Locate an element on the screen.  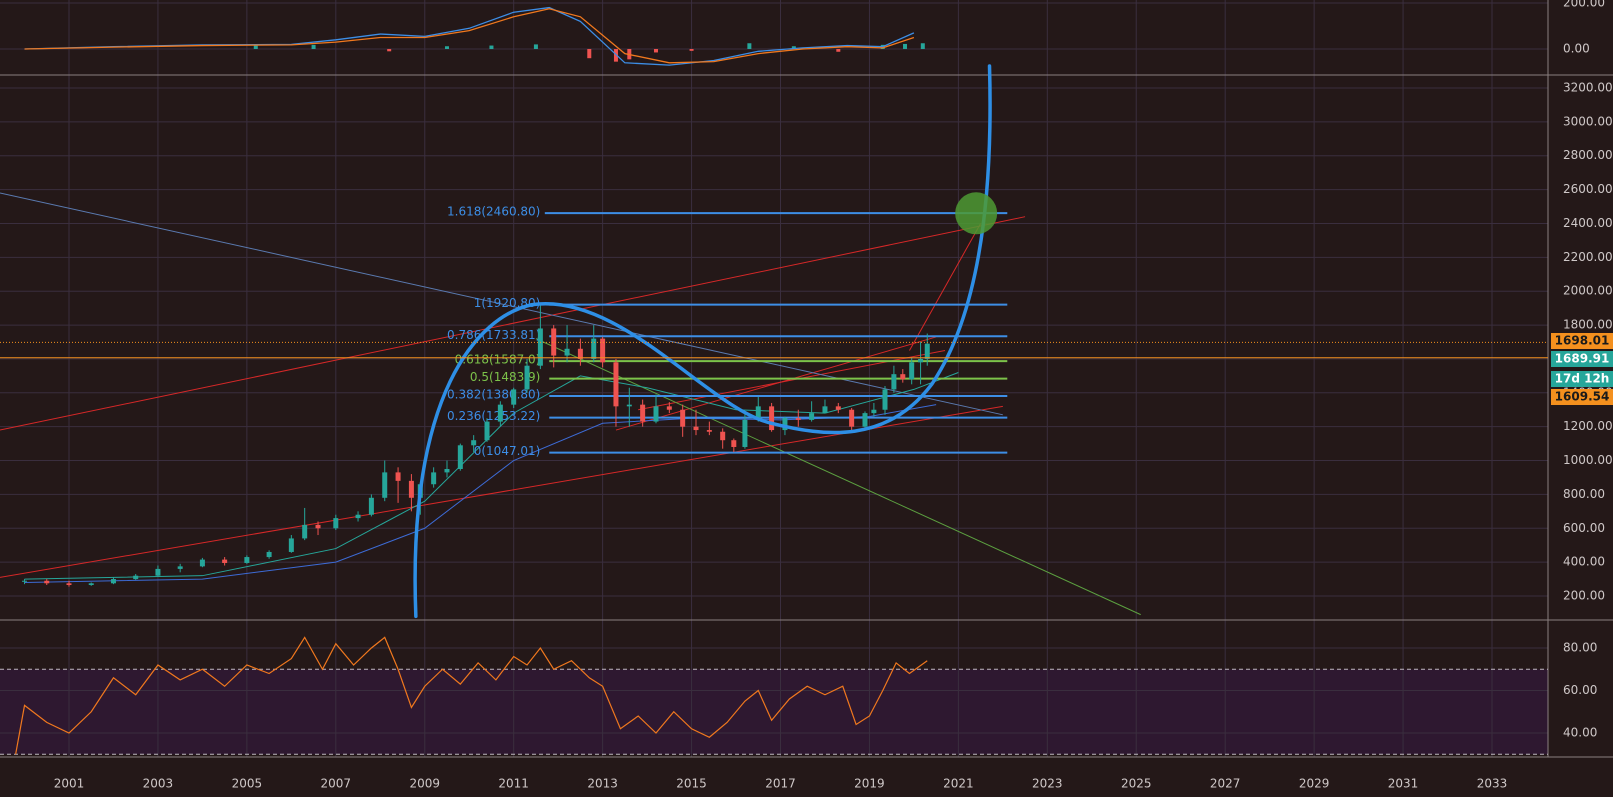
fib-level-label: 0(1047.01) is located at coordinates (507, 451).